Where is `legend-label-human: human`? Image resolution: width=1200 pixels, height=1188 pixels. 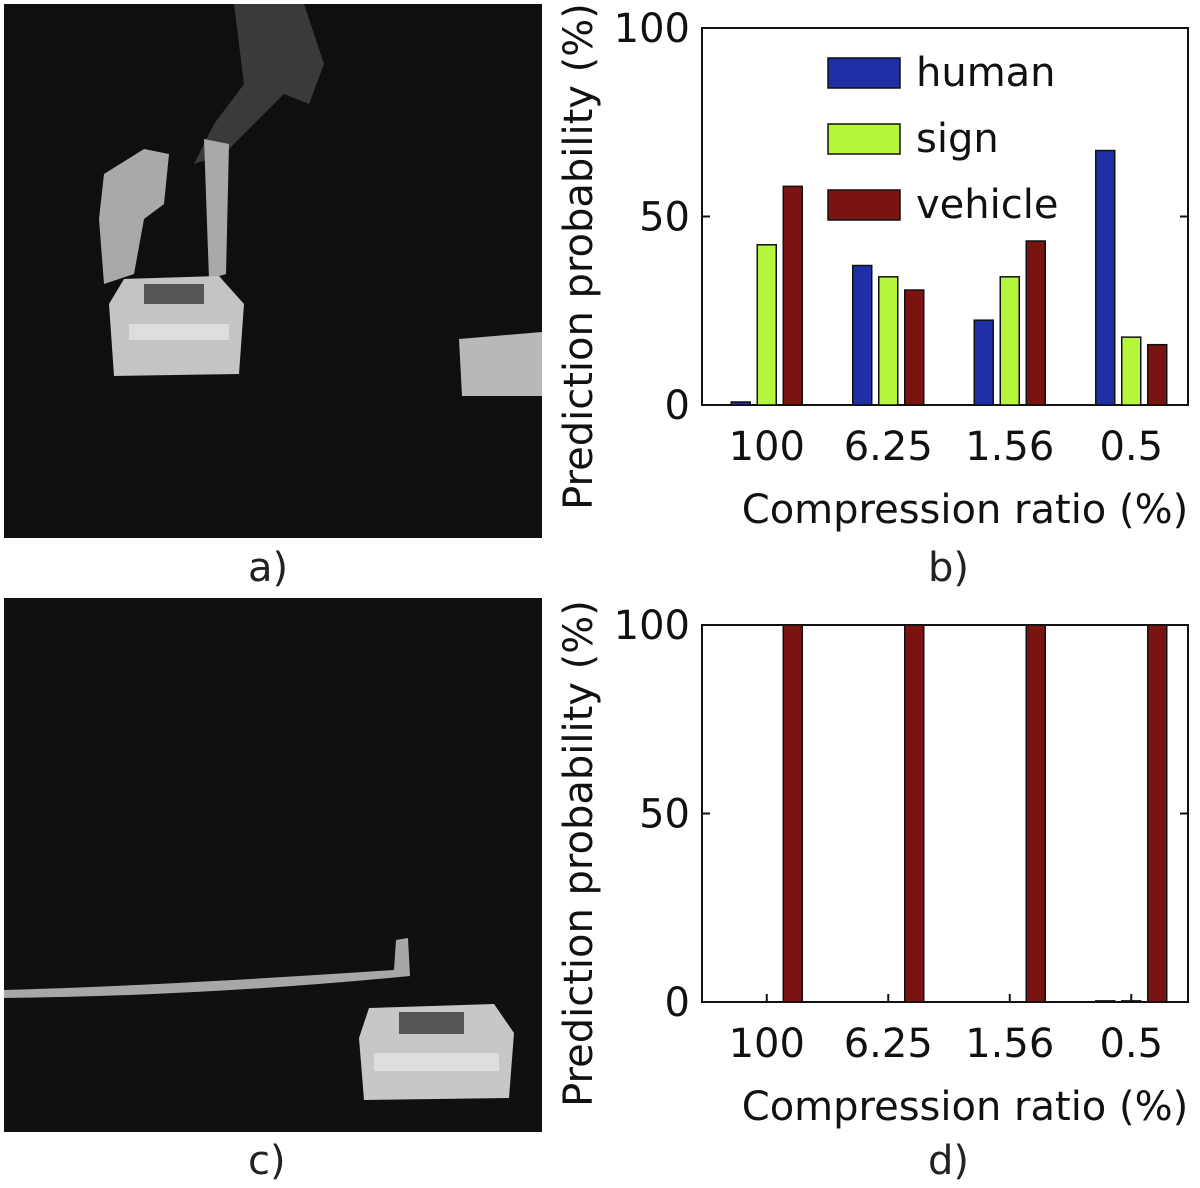
legend-label-human: human is located at coordinates (986, 73).